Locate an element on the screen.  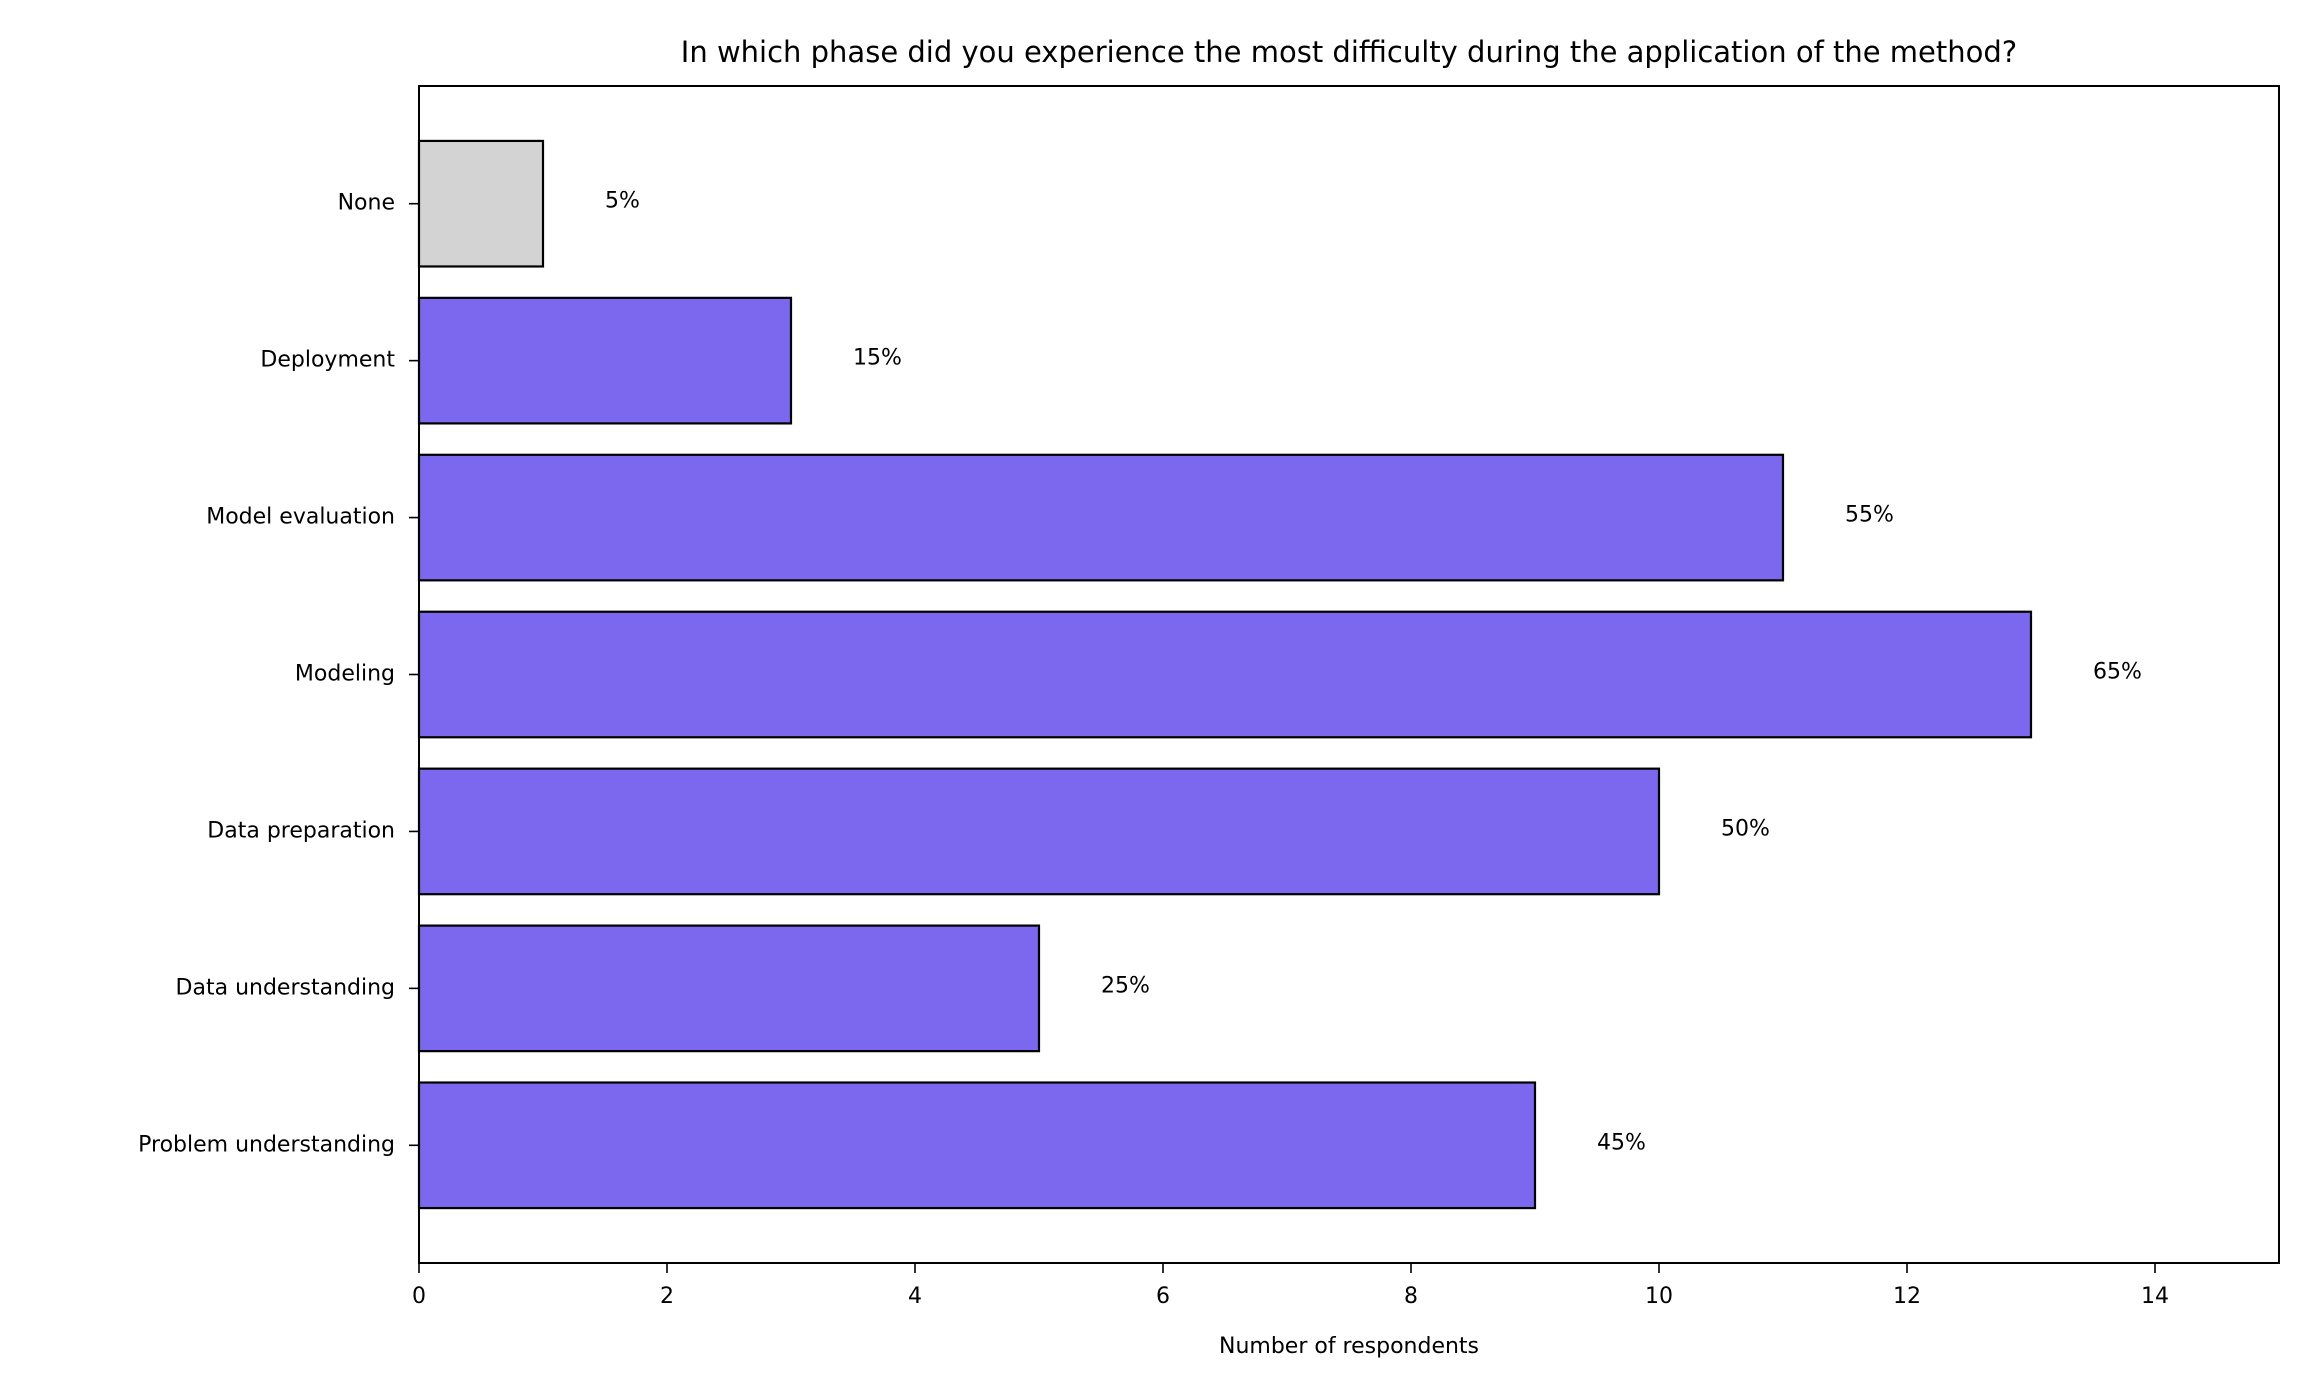
data-label: 50% is located at coordinates (1745, 828).